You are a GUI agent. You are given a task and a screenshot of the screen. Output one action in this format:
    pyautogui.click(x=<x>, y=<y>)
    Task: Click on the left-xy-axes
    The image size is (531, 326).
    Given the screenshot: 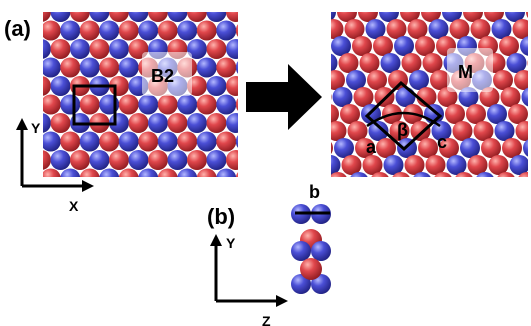 What is the action you would take?
    pyautogui.click(x=55, y=155)
    